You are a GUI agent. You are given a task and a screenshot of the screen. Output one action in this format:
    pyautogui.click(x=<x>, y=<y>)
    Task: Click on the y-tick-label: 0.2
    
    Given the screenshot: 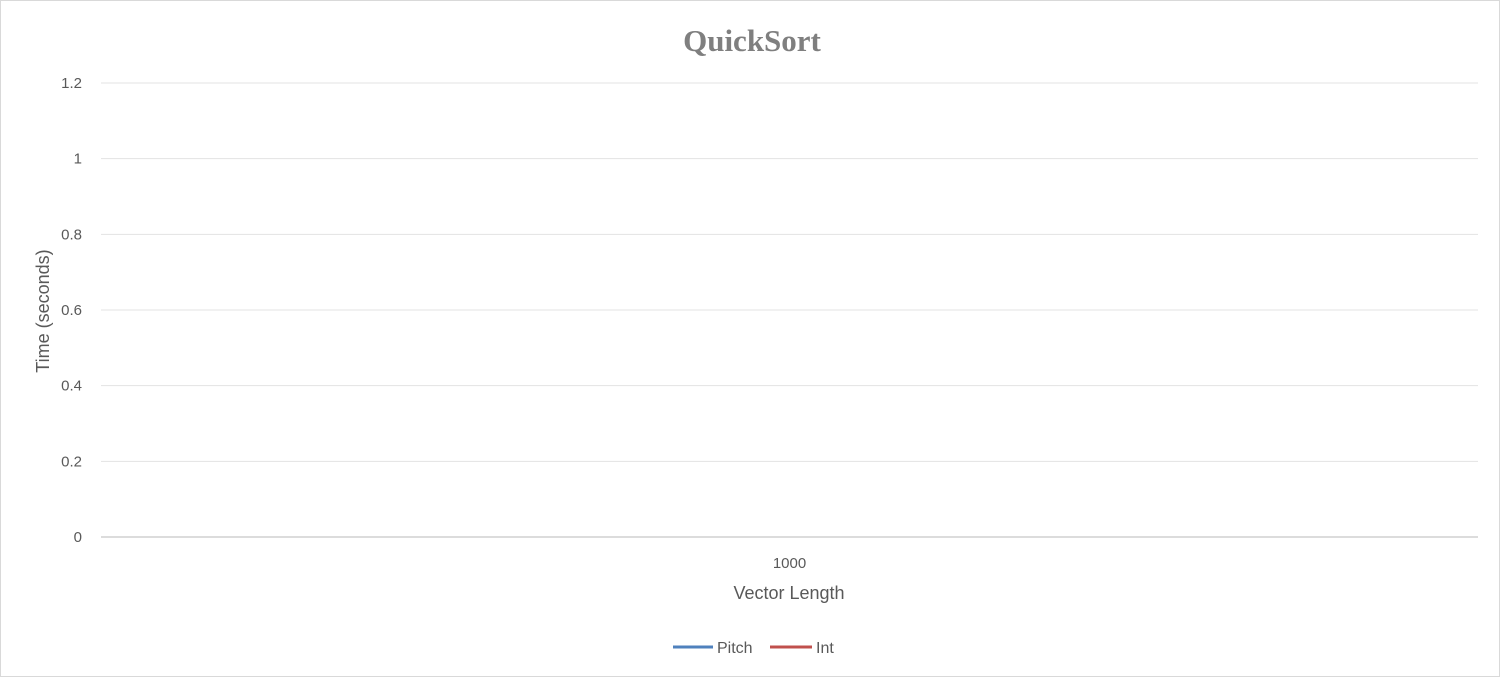 What is the action you would take?
    pyautogui.click(x=71, y=461)
    